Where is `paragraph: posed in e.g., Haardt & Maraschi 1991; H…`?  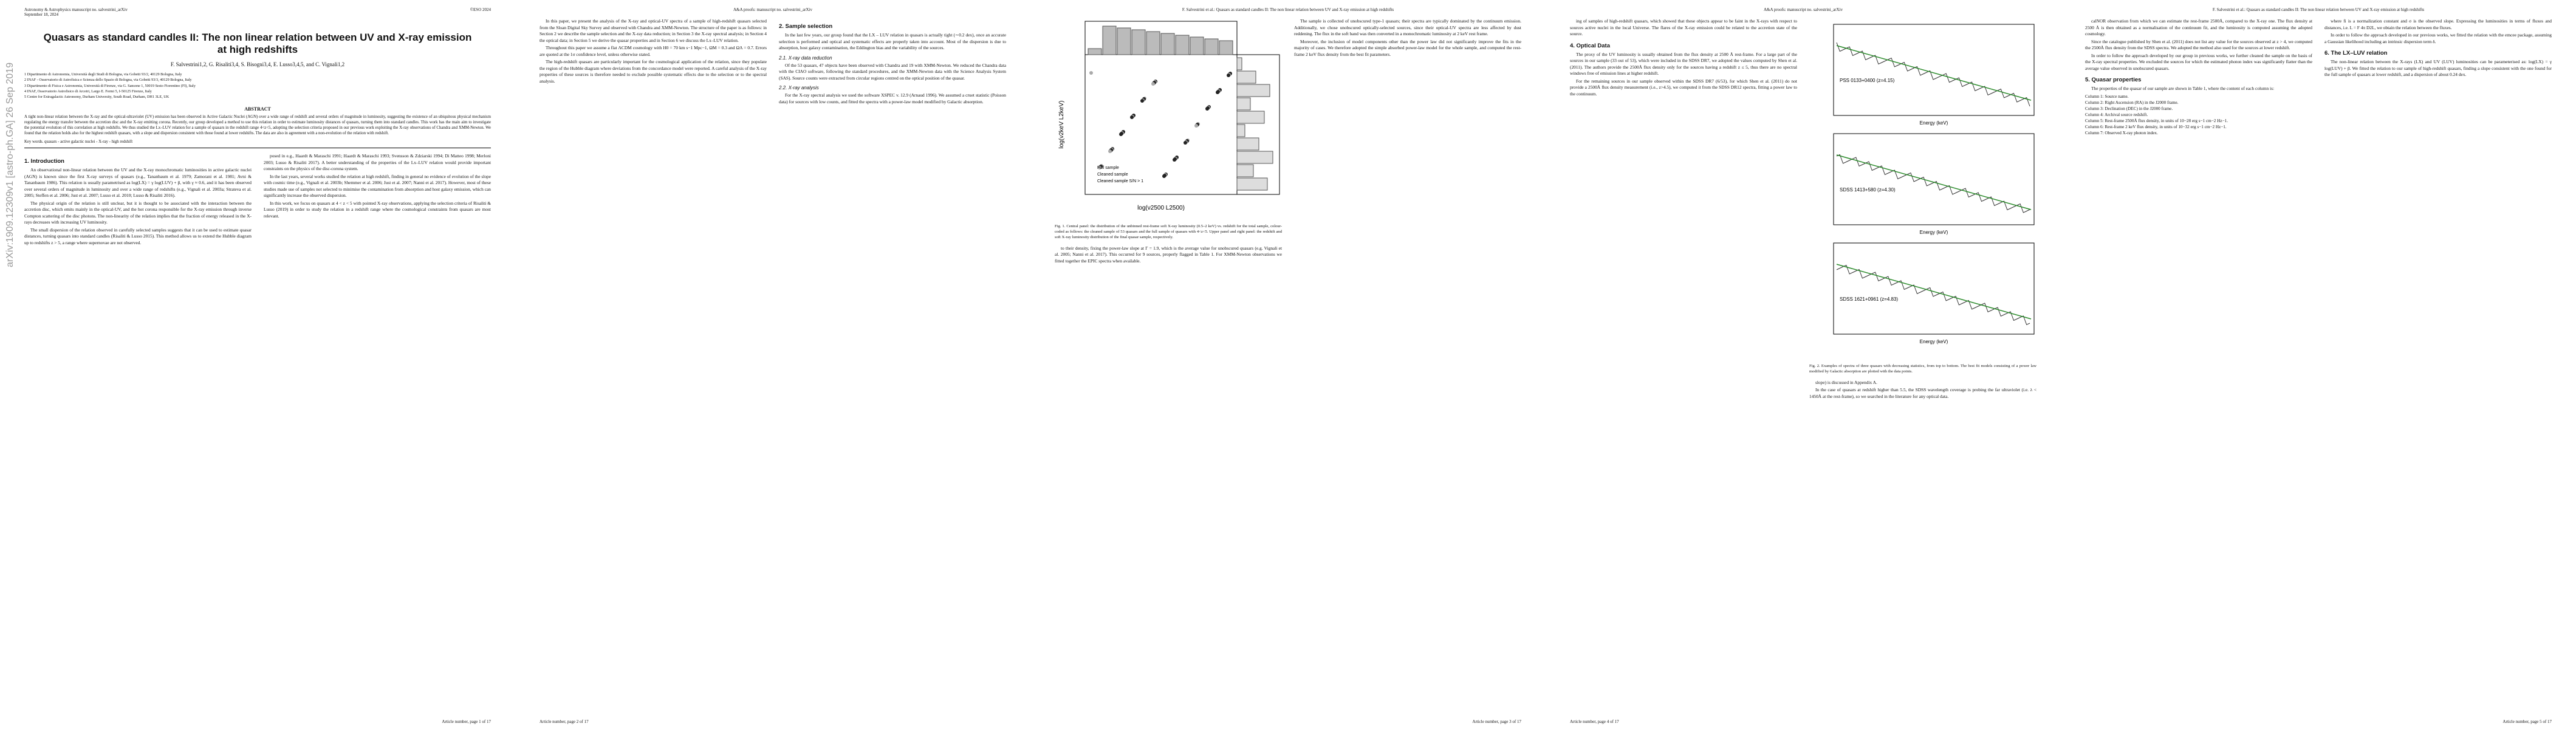
paragraph: posed in e.g., Haardt & Maraschi 1991; H… is located at coordinates (378, 163).